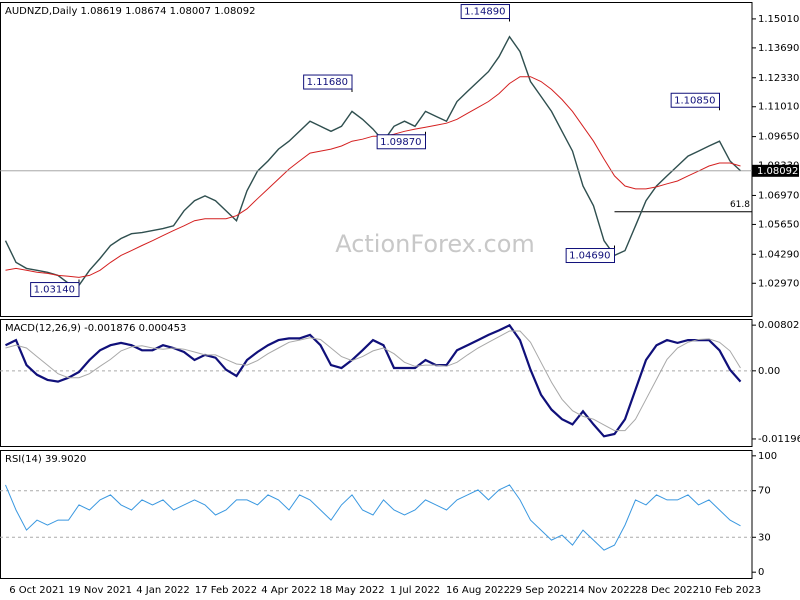  What do you see at coordinates (778, 254) in the screenshot?
I see `y-tick-label: 1.04290` at bounding box center [778, 254].